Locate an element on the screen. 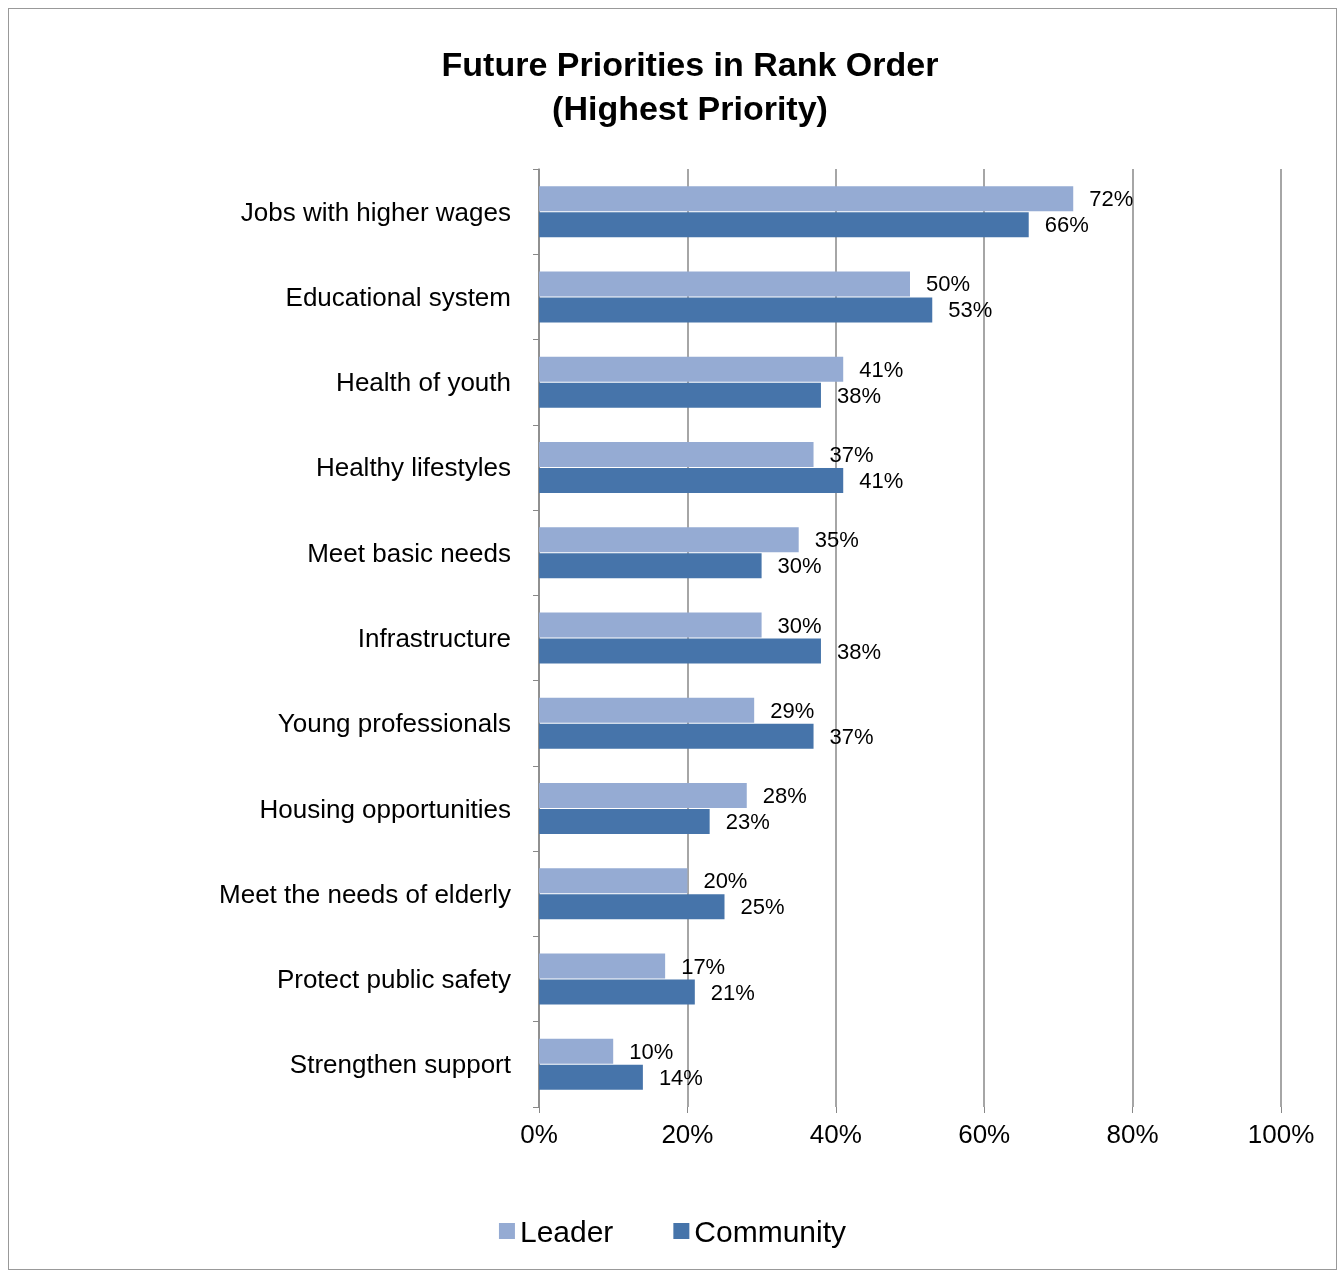 This screenshot has width=1341, height=1270. data-label: 50% is located at coordinates (948, 284).